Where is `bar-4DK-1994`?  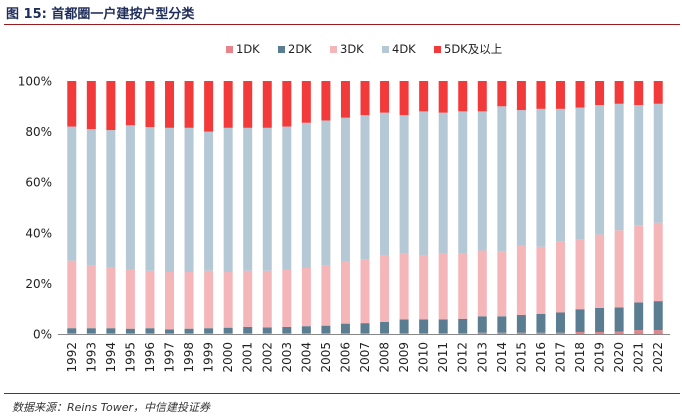 bar-4DK-1994 is located at coordinates (111, 199).